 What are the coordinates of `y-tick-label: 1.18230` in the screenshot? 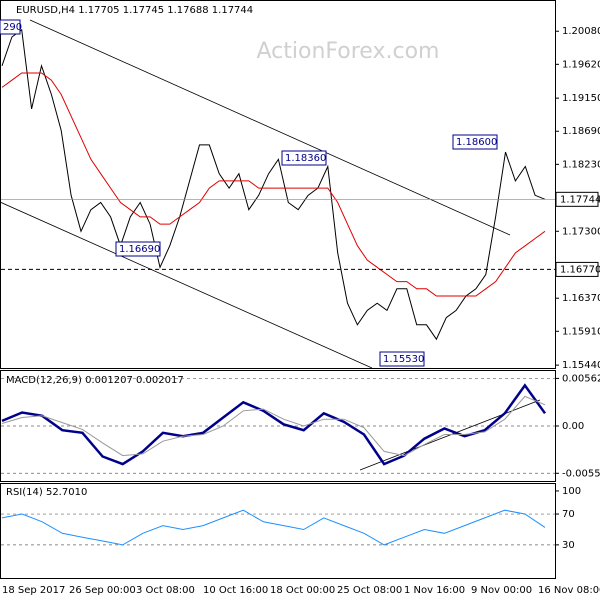 It's located at (581, 164).